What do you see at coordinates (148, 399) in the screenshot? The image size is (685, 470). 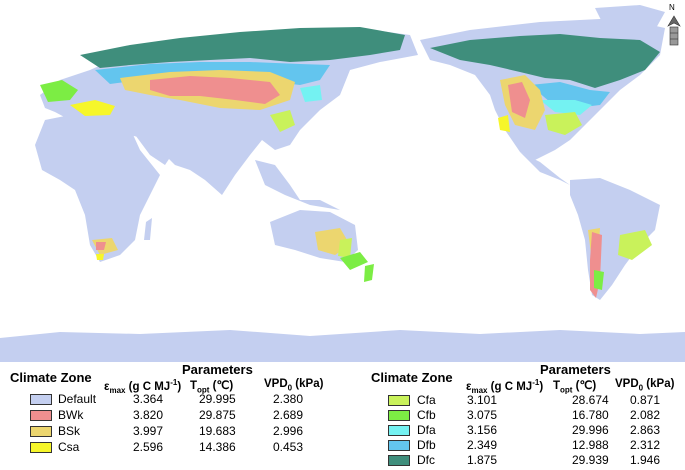 I see `eps-value: 3.364` at bounding box center [148, 399].